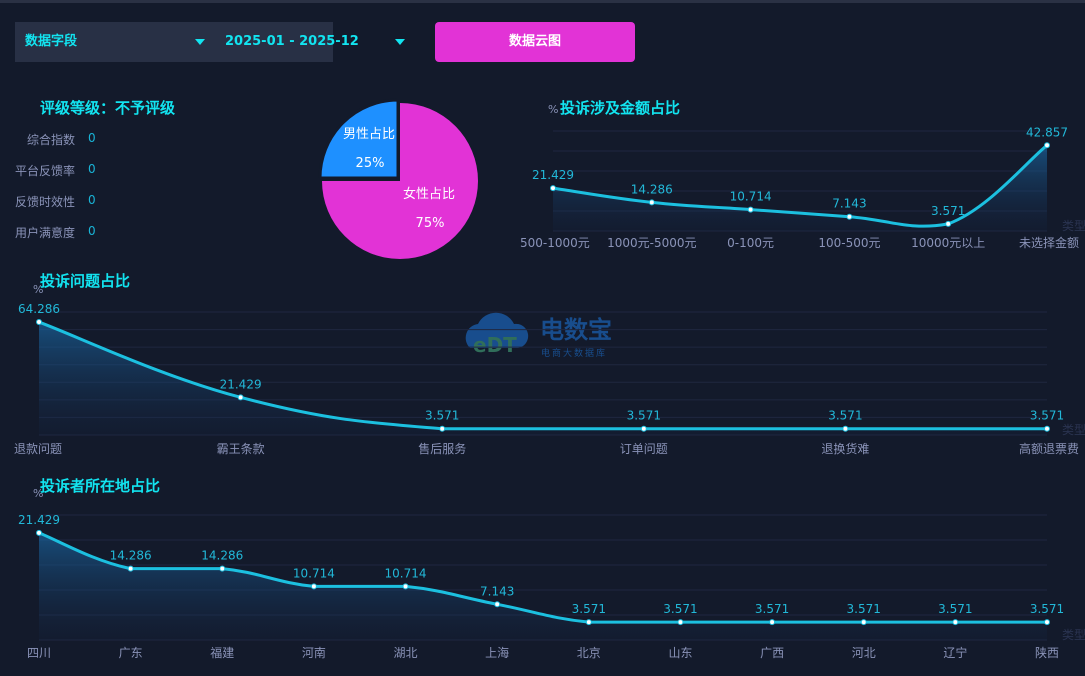  What do you see at coordinates (497, 591) in the screenshot?
I see `data-label: 7.143` at bounding box center [497, 591].